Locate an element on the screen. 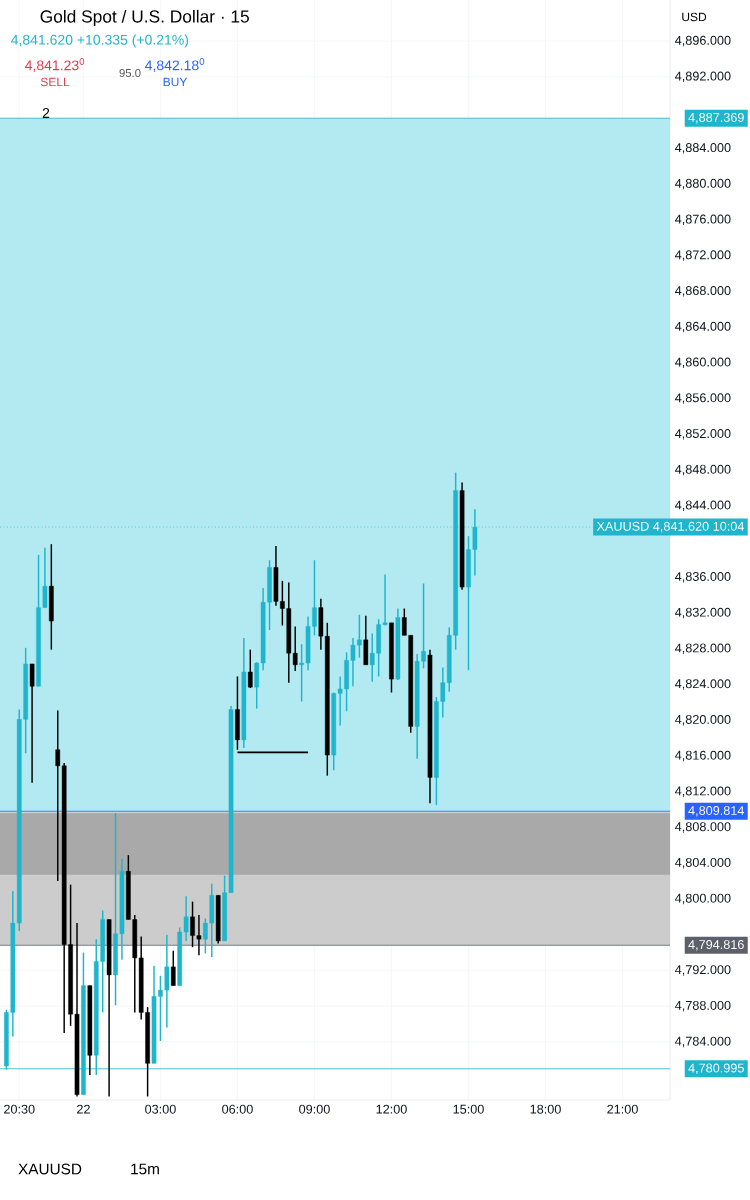 This screenshot has width=750, height=1200. x-tick-label: 21:00 is located at coordinates (622, 1109).